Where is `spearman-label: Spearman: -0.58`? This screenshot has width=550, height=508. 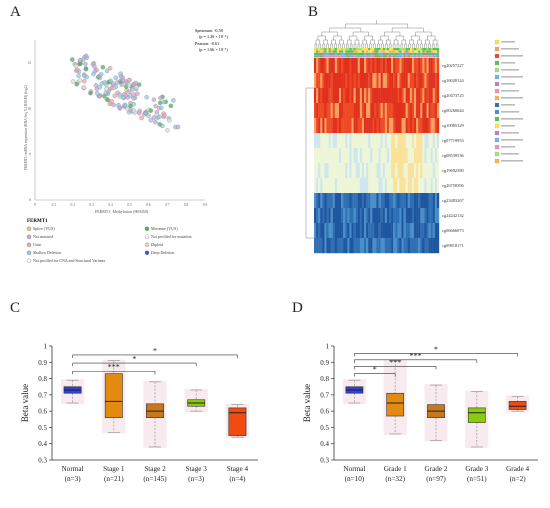
spearman-label: Spearman: -0.58 is located at coordinates (209, 30).